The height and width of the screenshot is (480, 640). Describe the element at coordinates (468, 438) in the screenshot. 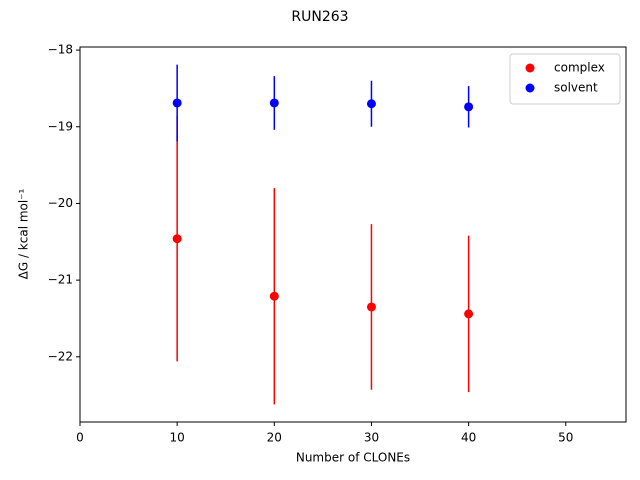

I see `x-tick-label: 40` at that location.